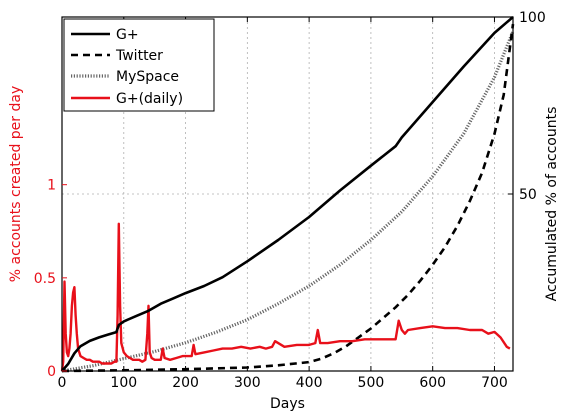  What do you see at coordinates (51, 372) in the screenshot?
I see `left-y-tick-label-0: 0` at bounding box center [51, 372].